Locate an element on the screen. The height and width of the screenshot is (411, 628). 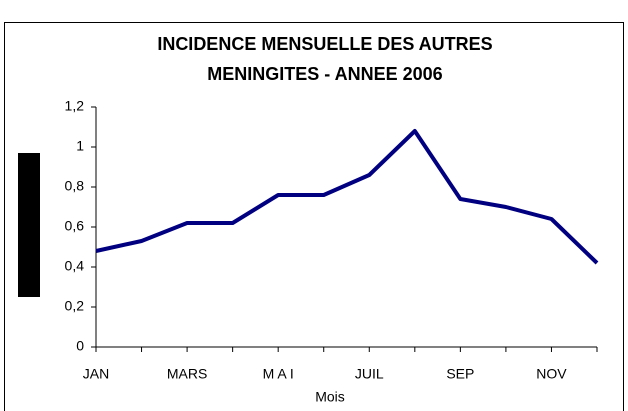
chart-title: INCIDENCE MENSUELLE DES AUTRES is located at coordinates (324, 44).